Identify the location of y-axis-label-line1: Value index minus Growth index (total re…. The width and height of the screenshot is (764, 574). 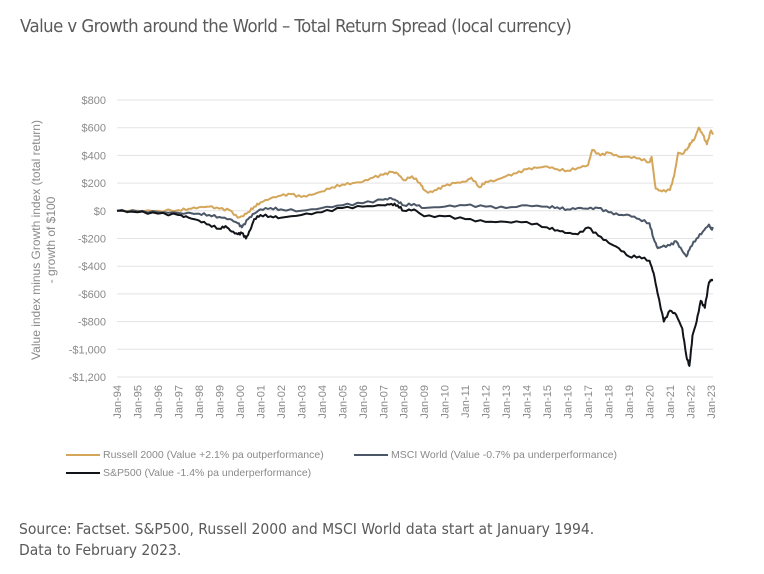
(36, 240).